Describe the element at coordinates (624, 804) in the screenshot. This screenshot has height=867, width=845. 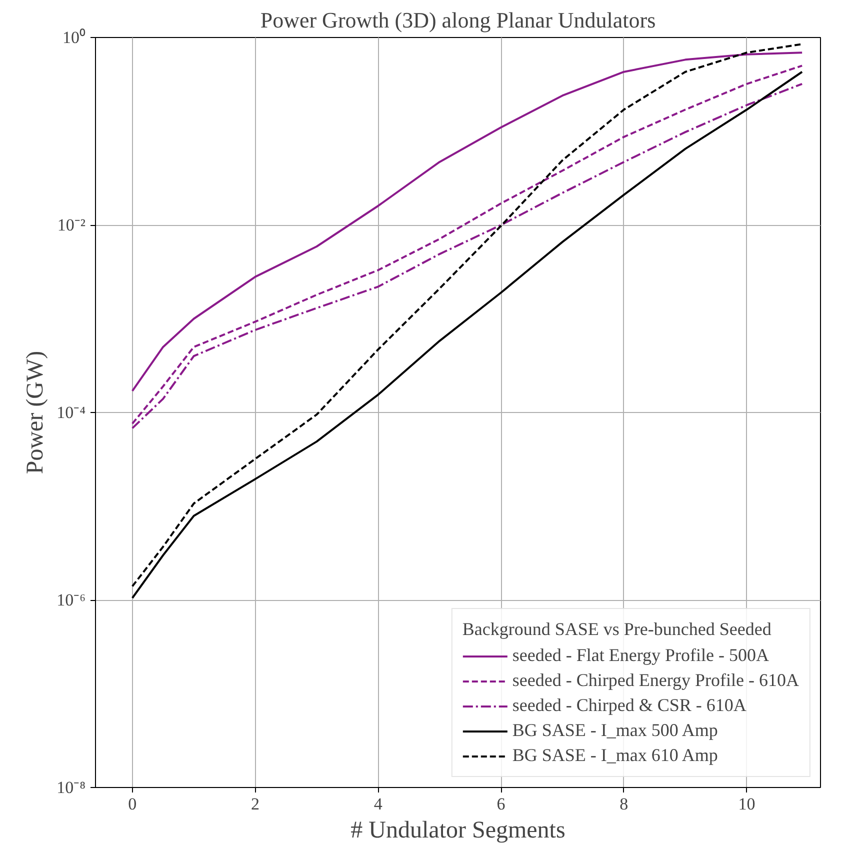
I see `x-tick-label: 8` at that location.